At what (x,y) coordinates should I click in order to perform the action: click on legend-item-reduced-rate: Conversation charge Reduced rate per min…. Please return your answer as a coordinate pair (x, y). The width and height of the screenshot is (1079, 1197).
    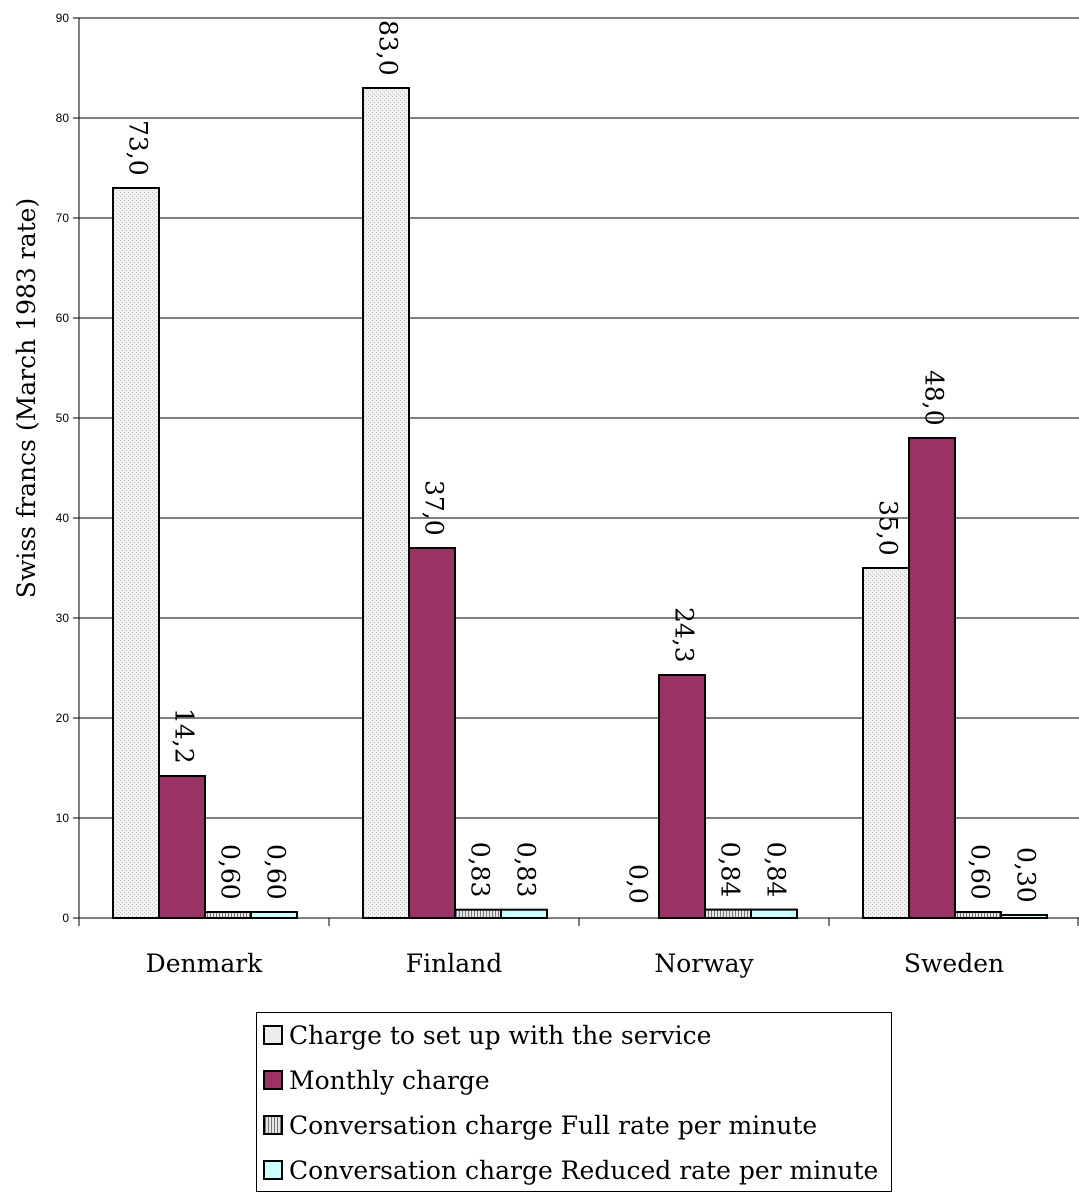
    Looking at the image, I should click on (570, 1170).